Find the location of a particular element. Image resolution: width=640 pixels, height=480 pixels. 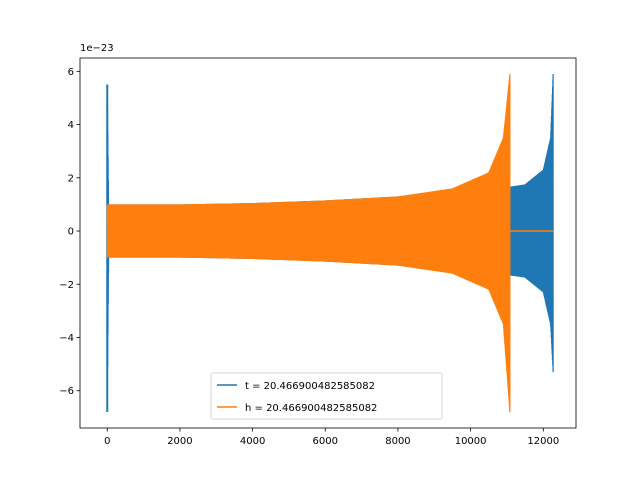

y-axis: −6 −4 −2 0 2 4 6 is located at coordinates (69, 232).